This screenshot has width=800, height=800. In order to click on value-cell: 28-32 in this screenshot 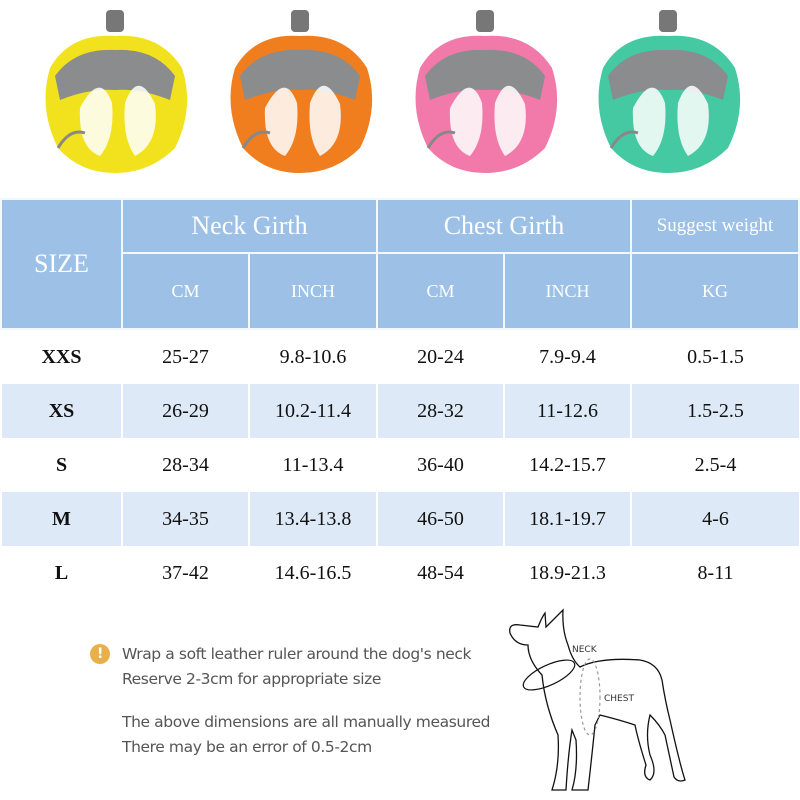, I will do `click(440, 411)`.